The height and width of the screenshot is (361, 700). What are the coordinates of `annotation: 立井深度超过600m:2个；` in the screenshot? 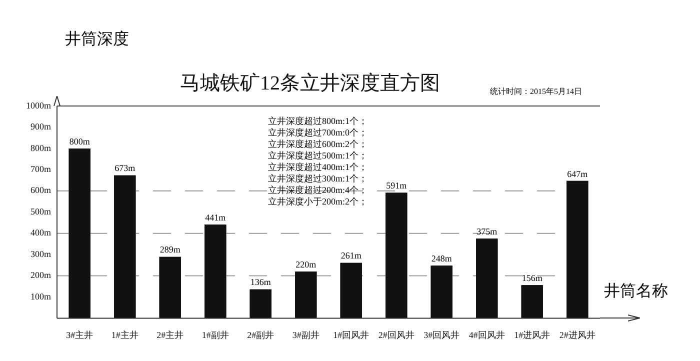 It's located at (318, 144).